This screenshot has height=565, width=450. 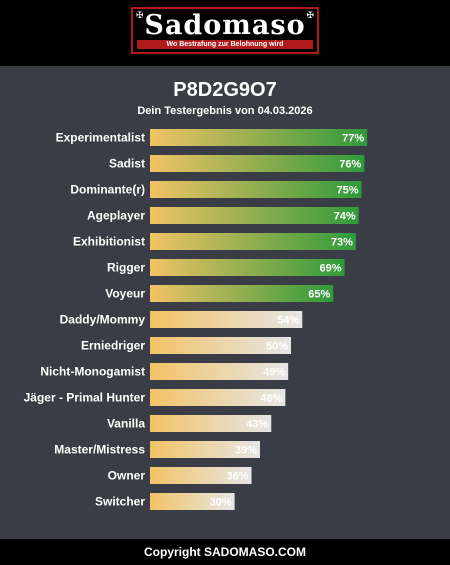 What do you see at coordinates (350, 165) in the screenshot?
I see `value-label-sadist: 76%` at bounding box center [350, 165].